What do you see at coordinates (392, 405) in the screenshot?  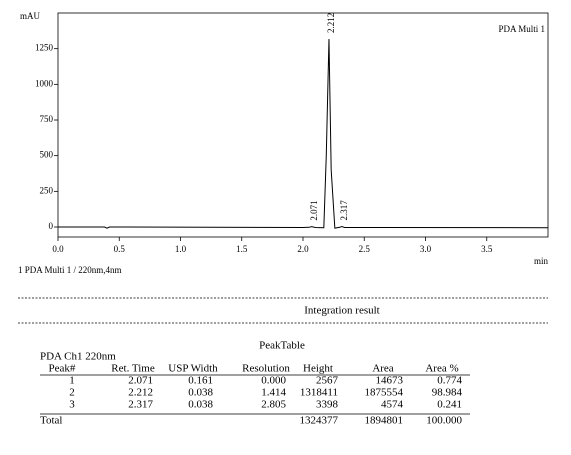 I see `table-cell: 4574` at bounding box center [392, 405].